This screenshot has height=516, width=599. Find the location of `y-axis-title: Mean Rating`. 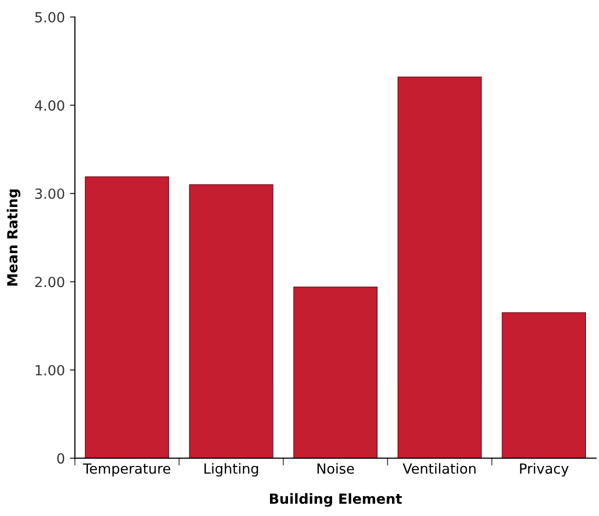

y-axis-title: Mean Rating is located at coordinates (13, 237).